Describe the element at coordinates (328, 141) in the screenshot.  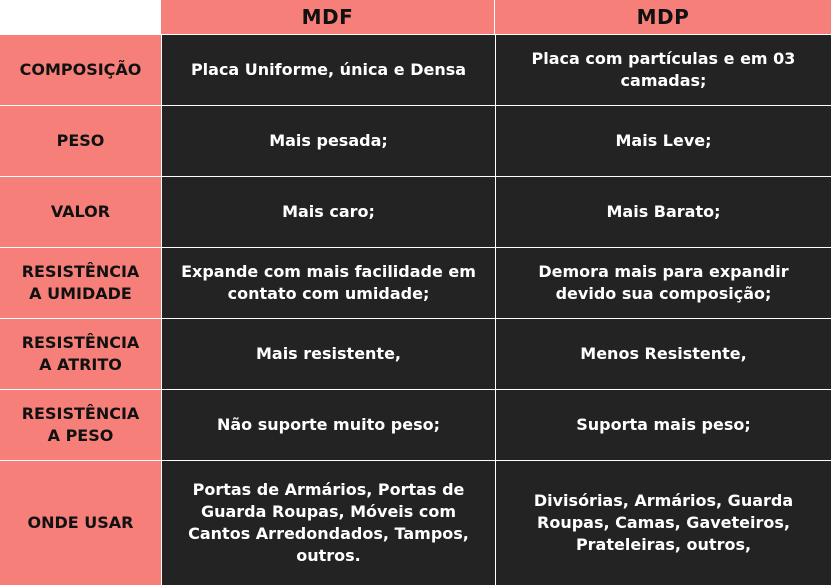
I see `table-cell-mdf: Mais pesada;` at that location.